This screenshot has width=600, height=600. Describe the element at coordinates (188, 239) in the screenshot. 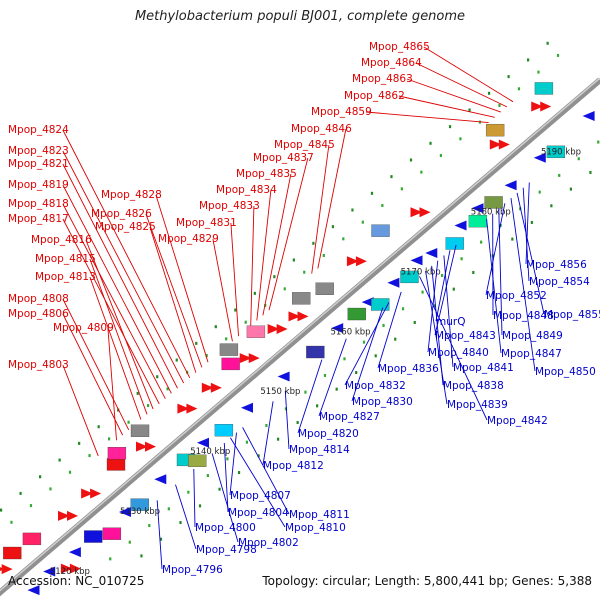

I see `gene-label: Mpop_4829` at that location.